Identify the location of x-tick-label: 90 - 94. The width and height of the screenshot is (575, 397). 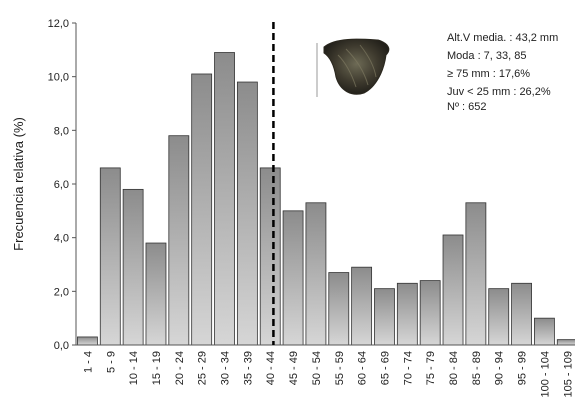
(500, 368).